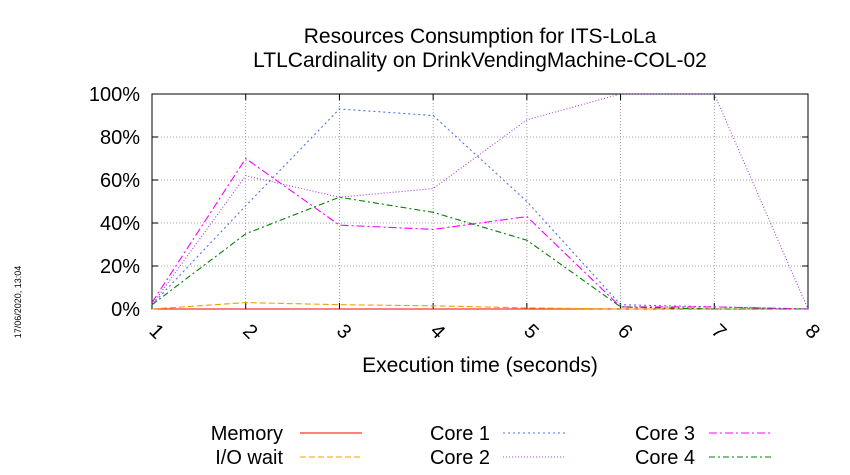 The height and width of the screenshot is (475, 850). What do you see at coordinates (718, 331) in the screenshot?
I see `x-tick-label: 7` at bounding box center [718, 331].